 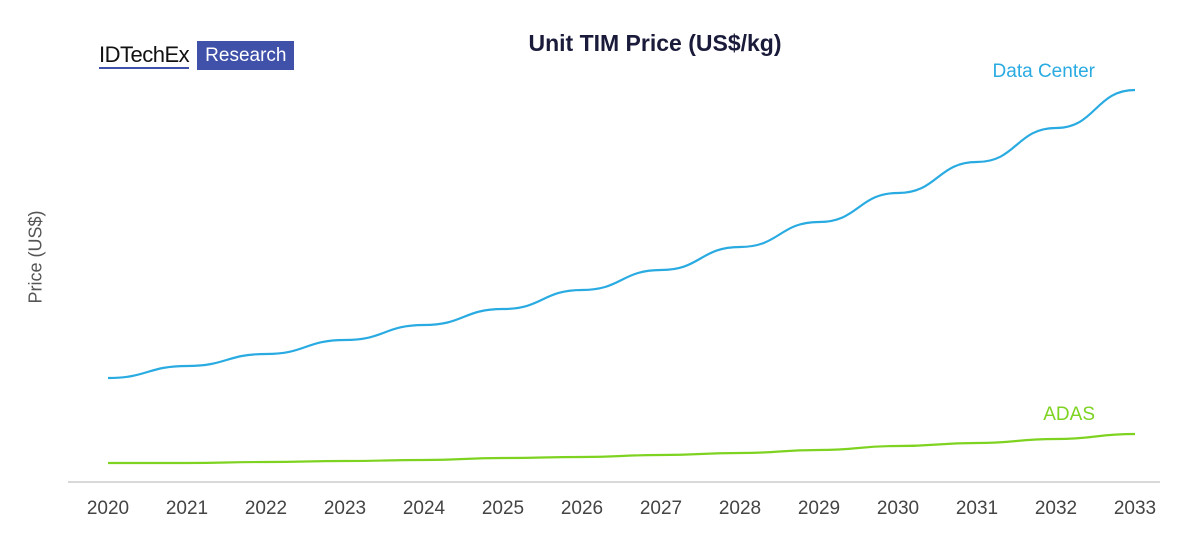 I want to click on series-label: Data Center, so click(x=1044, y=71).